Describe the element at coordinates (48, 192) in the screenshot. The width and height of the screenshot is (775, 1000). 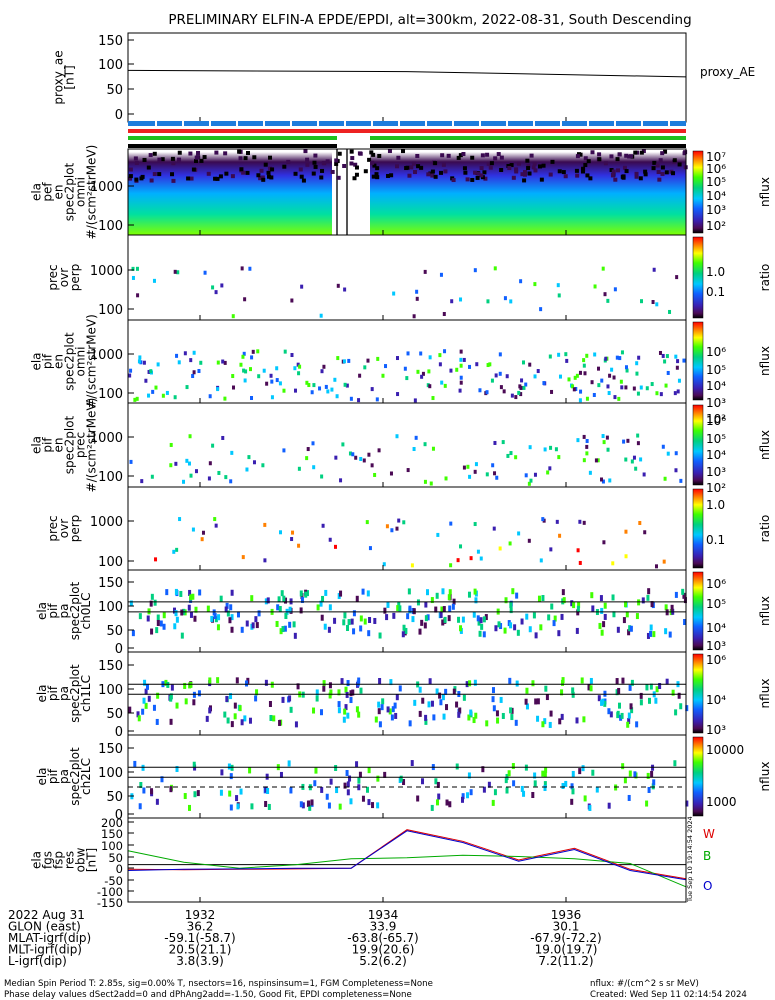
I see `y-axis-label: pef` at that location.